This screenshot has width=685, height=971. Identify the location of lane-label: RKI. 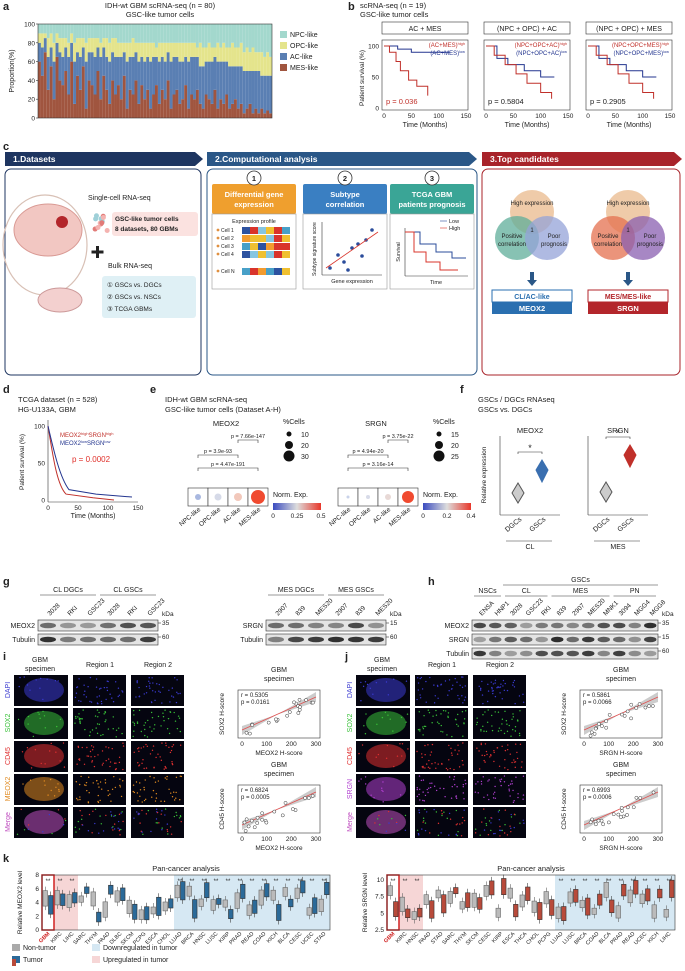
(72, 611).